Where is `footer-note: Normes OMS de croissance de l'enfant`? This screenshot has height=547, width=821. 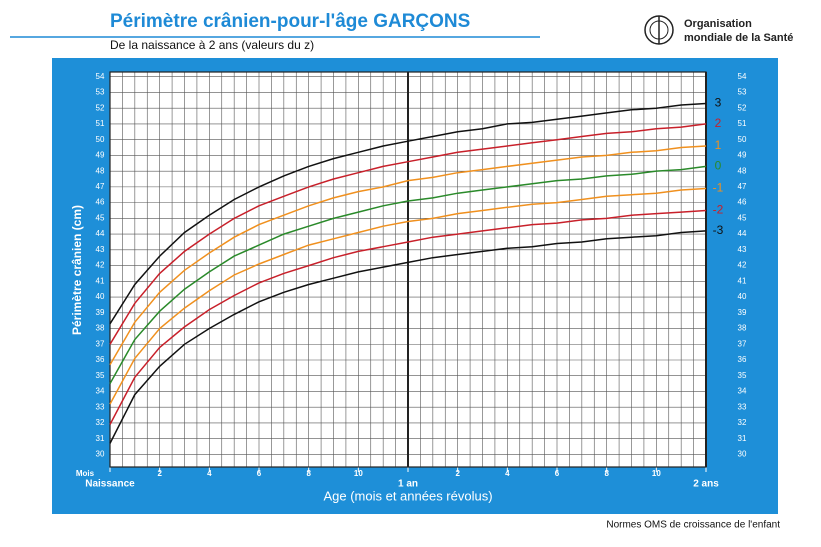
footer-note: Normes OMS de croissance de l'enfant is located at coordinates (693, 525).